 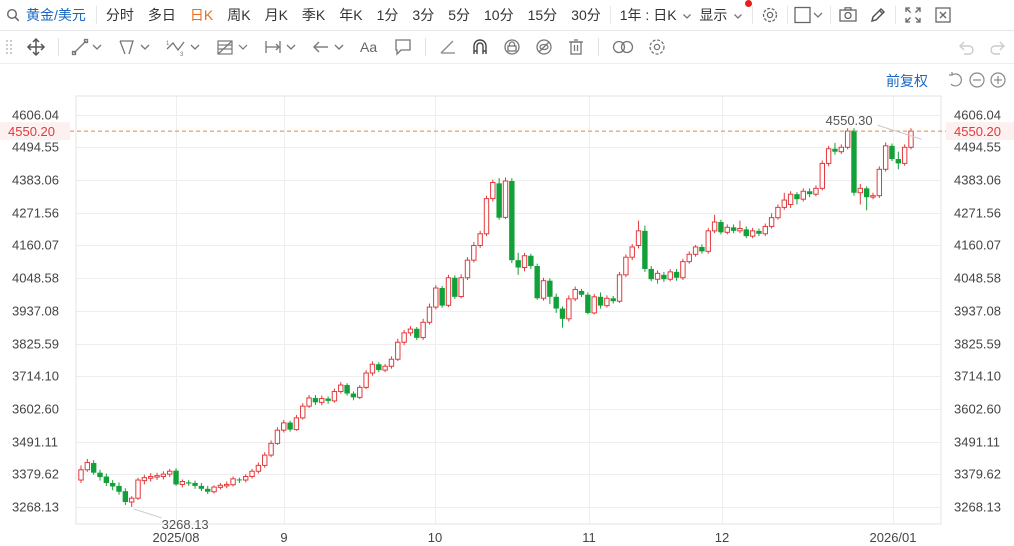 I want to click on chart-style-selector, so click(x=809, y=15).